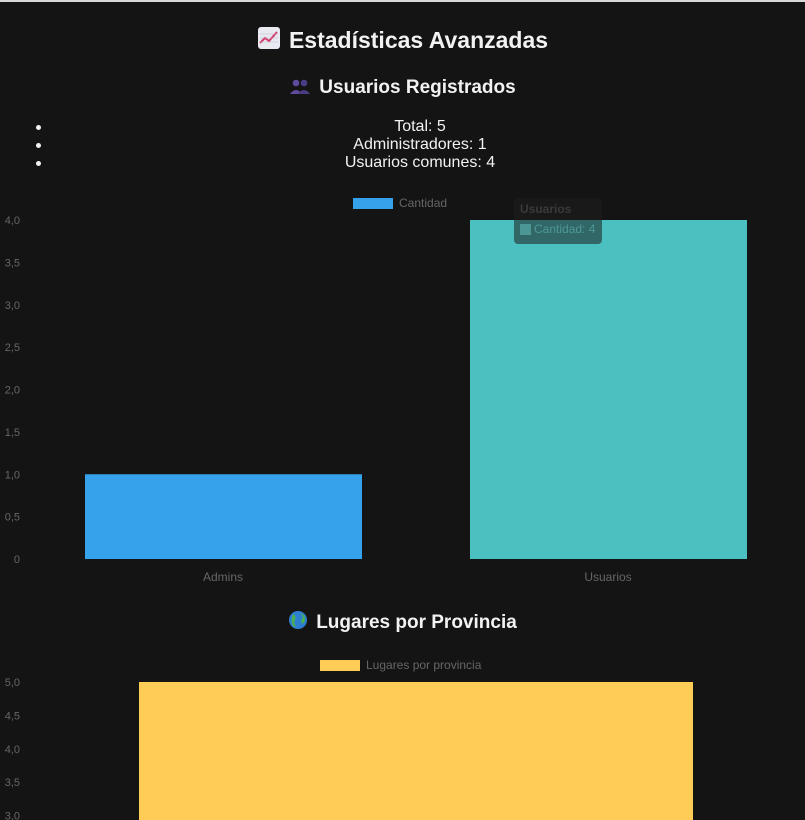 The image size is (805, 820). What do you see at coordinates (608, 389) in the screenshot?
I see `bar-usuarios` at bounding box center [608, 389].